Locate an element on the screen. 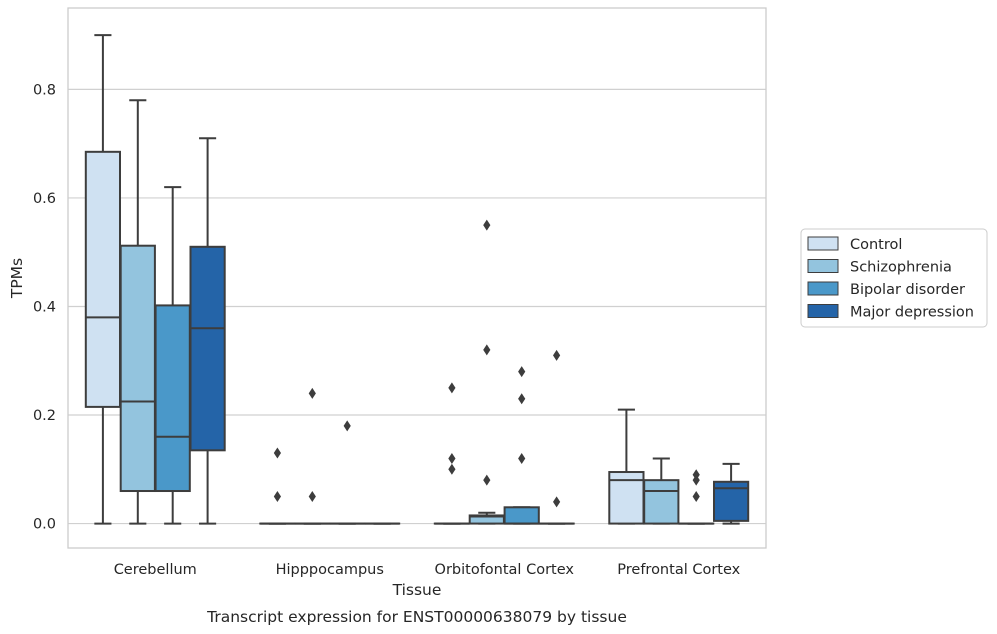 This screenshot has height=634, width=997. box-schizophrenia-prefrontal-cortex is located at coordinates (661, 491).